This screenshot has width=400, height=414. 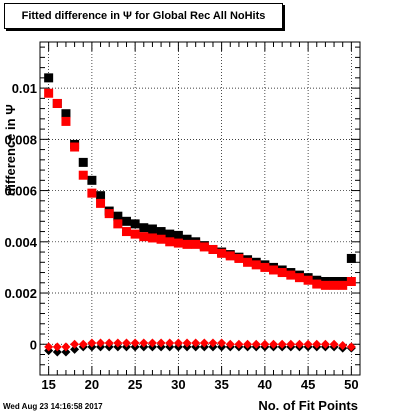 I want to click on x-tick-label: 15, so click(x=48, y=384).